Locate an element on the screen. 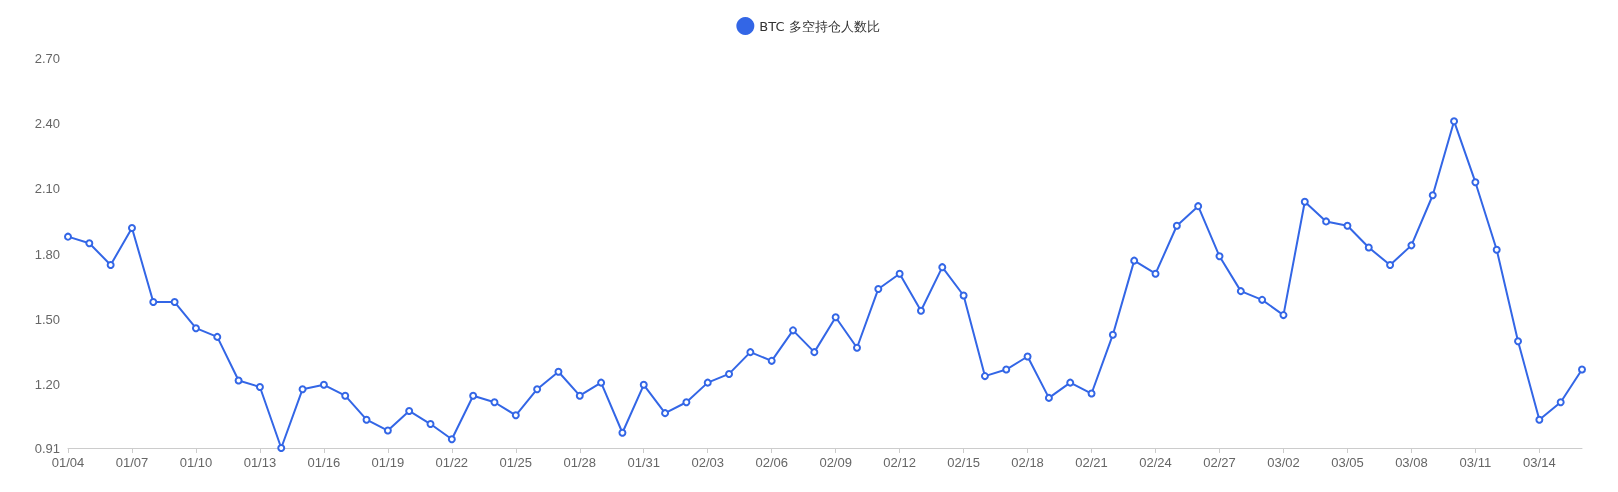 The height and width of the screenshot is (492, 1618). x-tick-label: 02/06 is located at coordinates (771, 462).